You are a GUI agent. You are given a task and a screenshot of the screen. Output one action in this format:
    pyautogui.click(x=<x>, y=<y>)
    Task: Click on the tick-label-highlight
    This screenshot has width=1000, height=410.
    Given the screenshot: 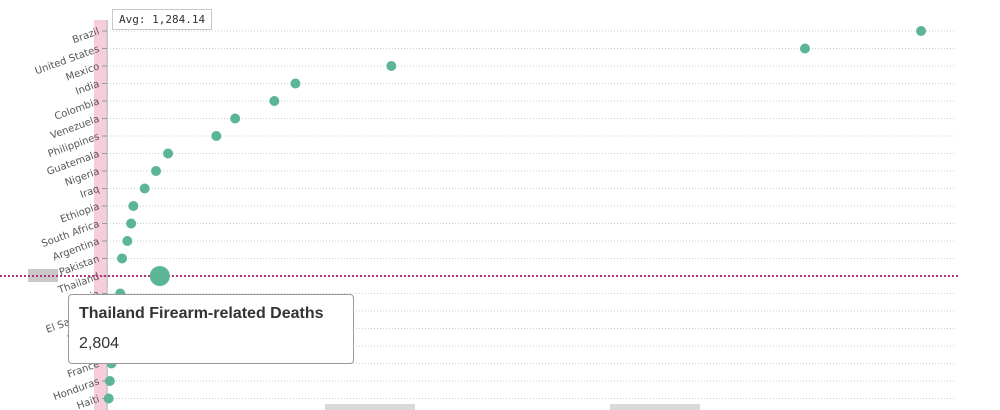 What is the action you would take?
    pyautogui.click(x=43, y=275)
    